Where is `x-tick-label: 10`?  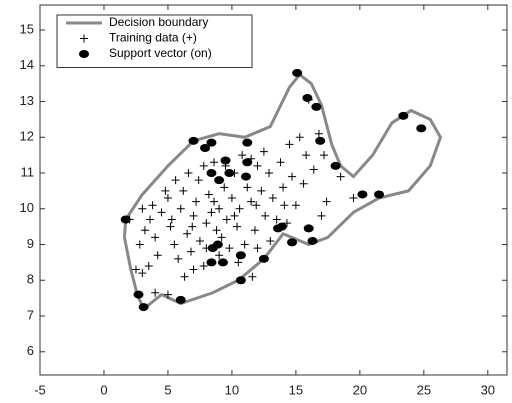 x-tick-label: 10 is located at coordinates (232, 389).